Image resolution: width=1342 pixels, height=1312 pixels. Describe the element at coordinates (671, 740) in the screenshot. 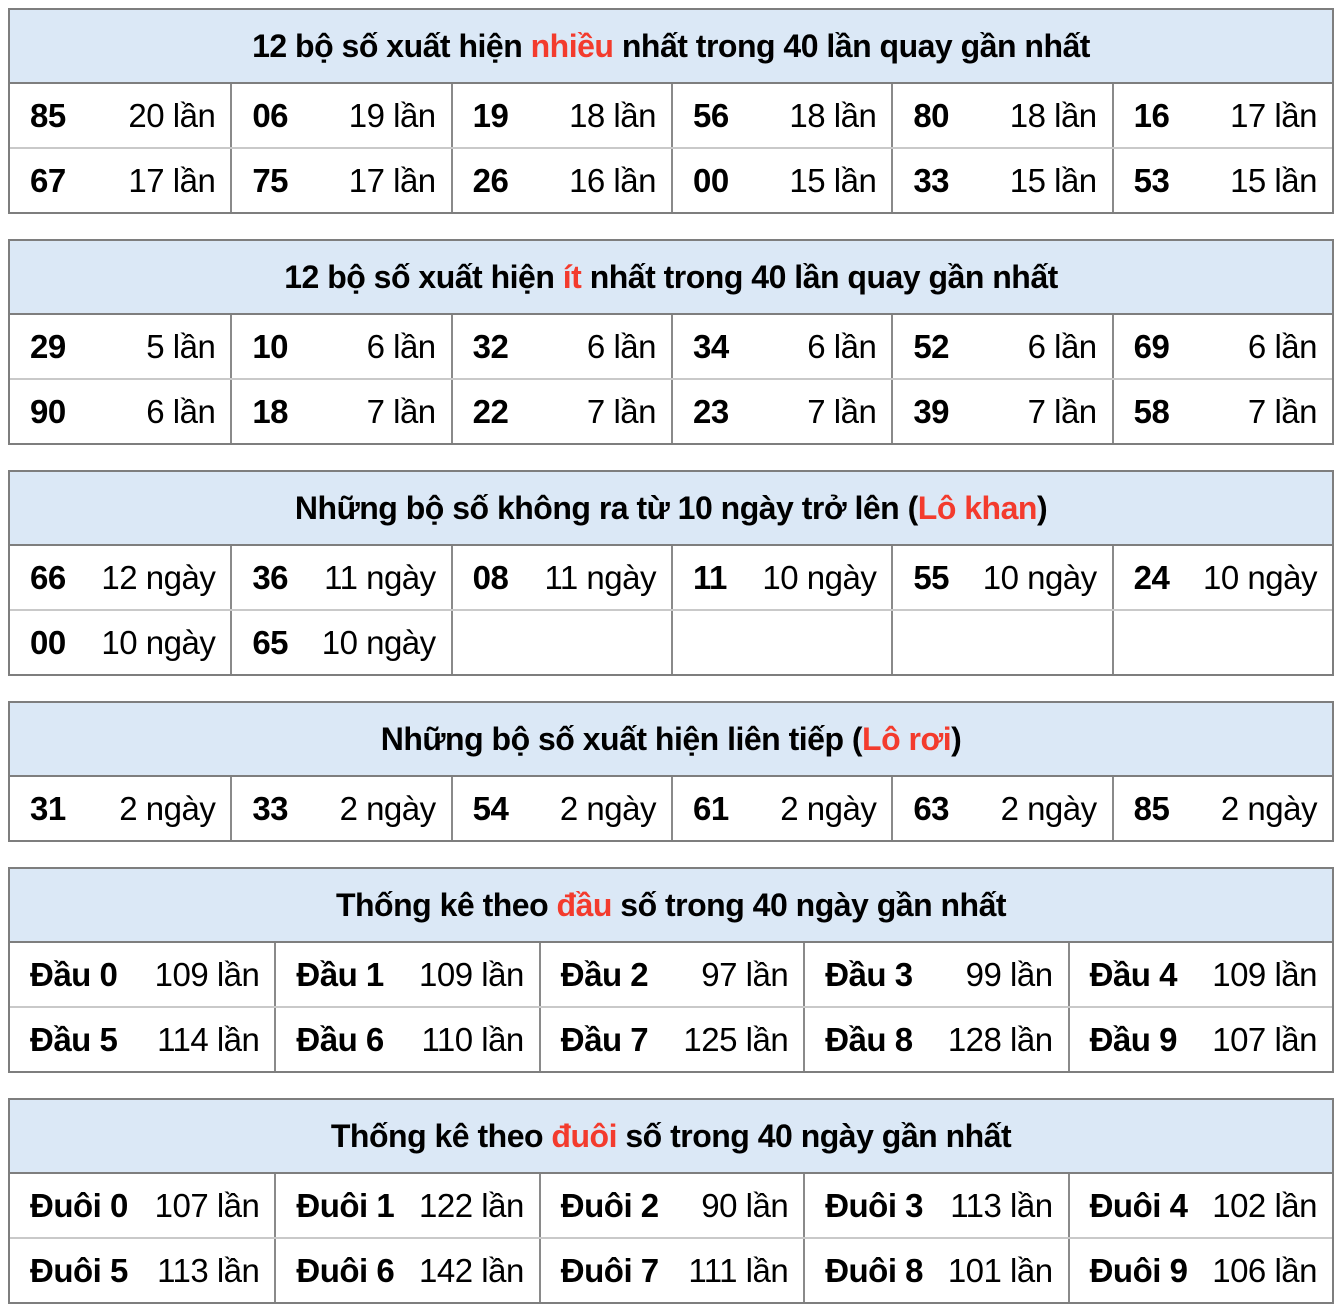

I see `table-lo-roi-title: Những bộ số xuất hiện liên tiếp (Lô rơi)` at that location.